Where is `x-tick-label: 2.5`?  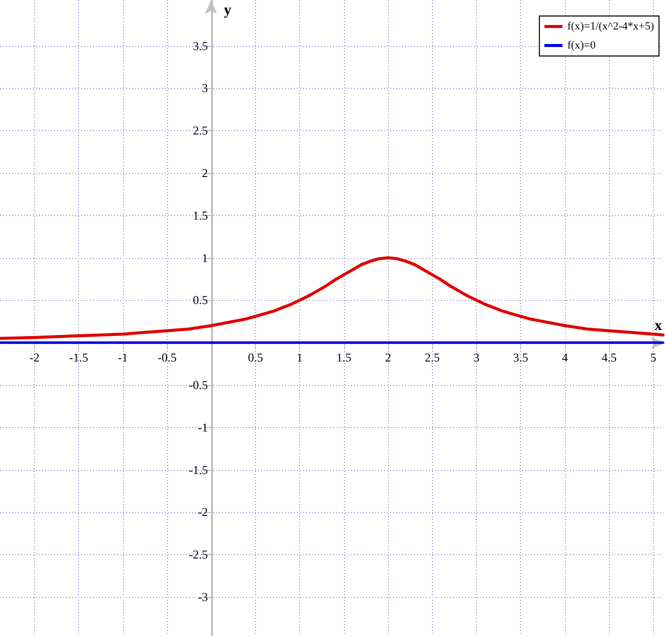 x-tick-label: 2.5 is located at coordinates (432, 357).